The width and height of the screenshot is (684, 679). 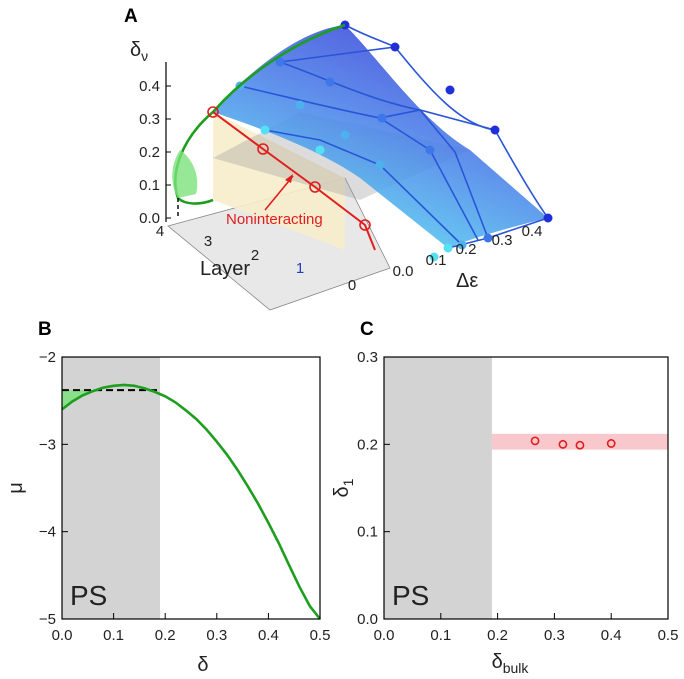 I want to click on a-z-tick-label: 0.2, so click(x=149, y=152).